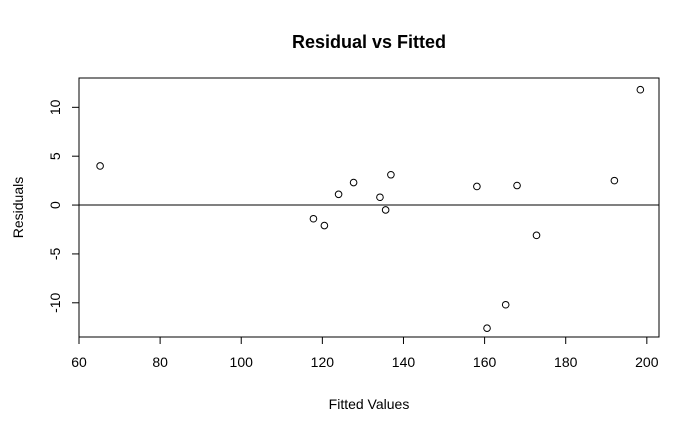  I want to click on y-tick-label: -5, so click(55, 253).